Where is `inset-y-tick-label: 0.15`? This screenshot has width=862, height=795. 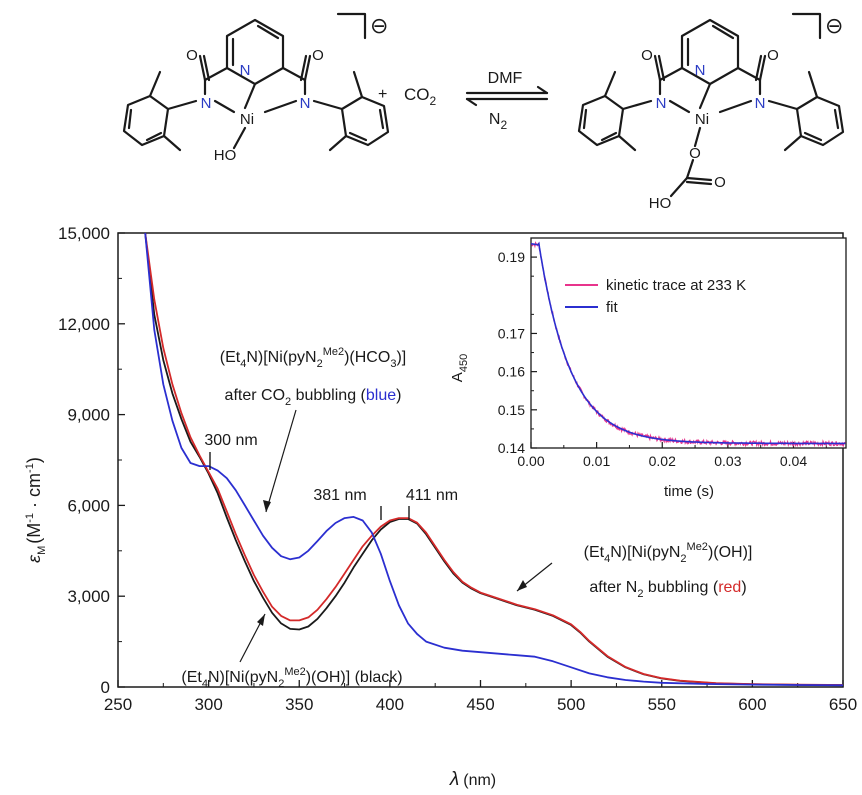
inset-y-tick-label: 0.15 is located at coordinates (511, 410).